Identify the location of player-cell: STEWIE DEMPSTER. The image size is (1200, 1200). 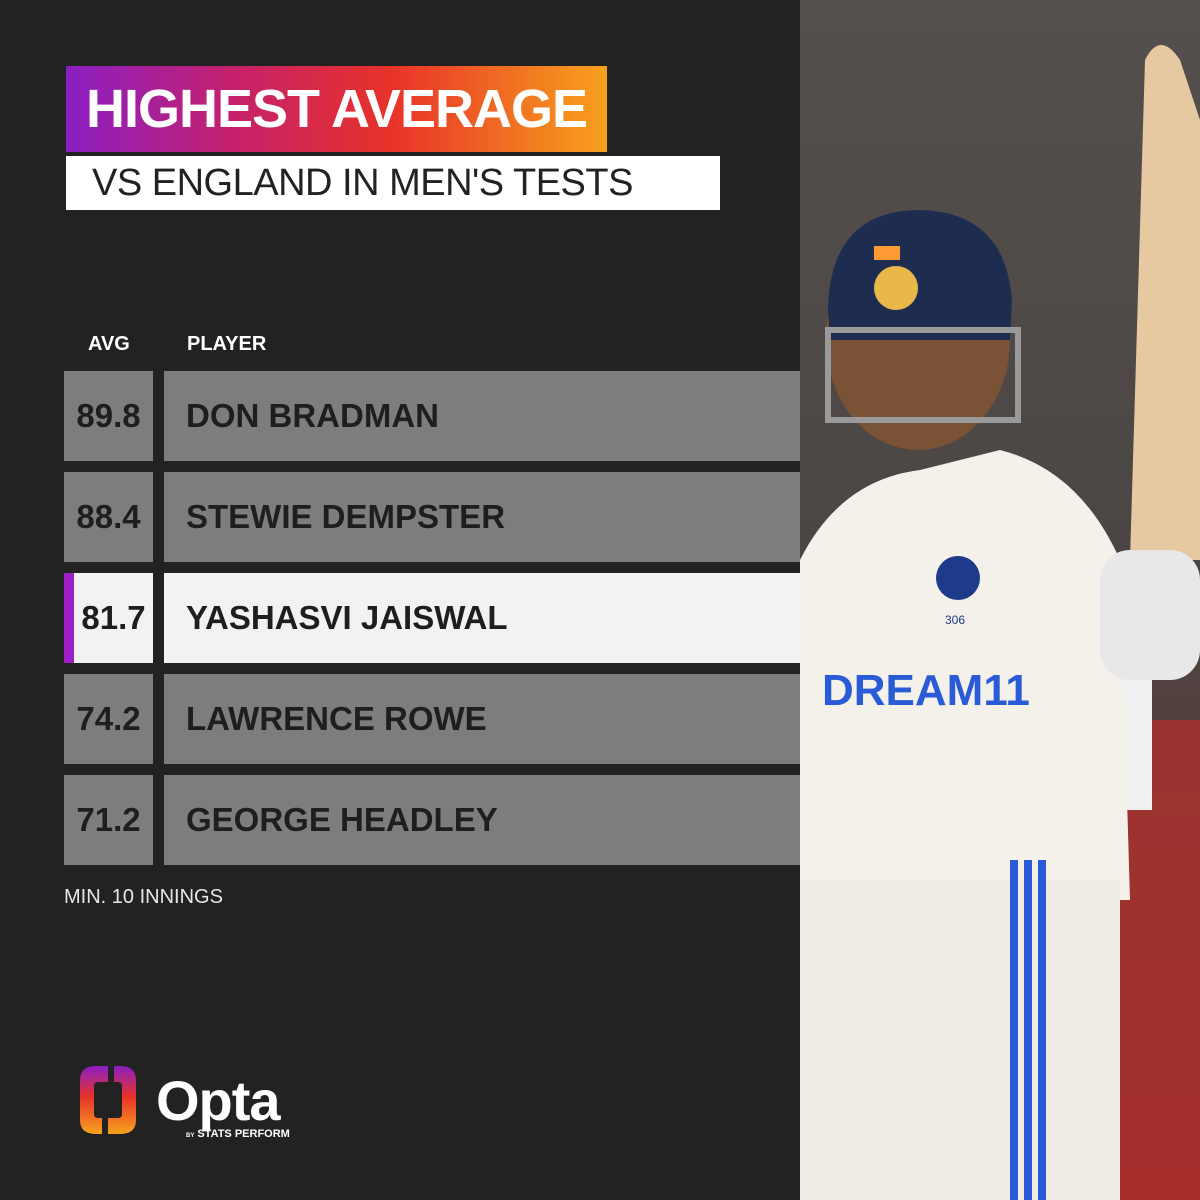
(482, 517).